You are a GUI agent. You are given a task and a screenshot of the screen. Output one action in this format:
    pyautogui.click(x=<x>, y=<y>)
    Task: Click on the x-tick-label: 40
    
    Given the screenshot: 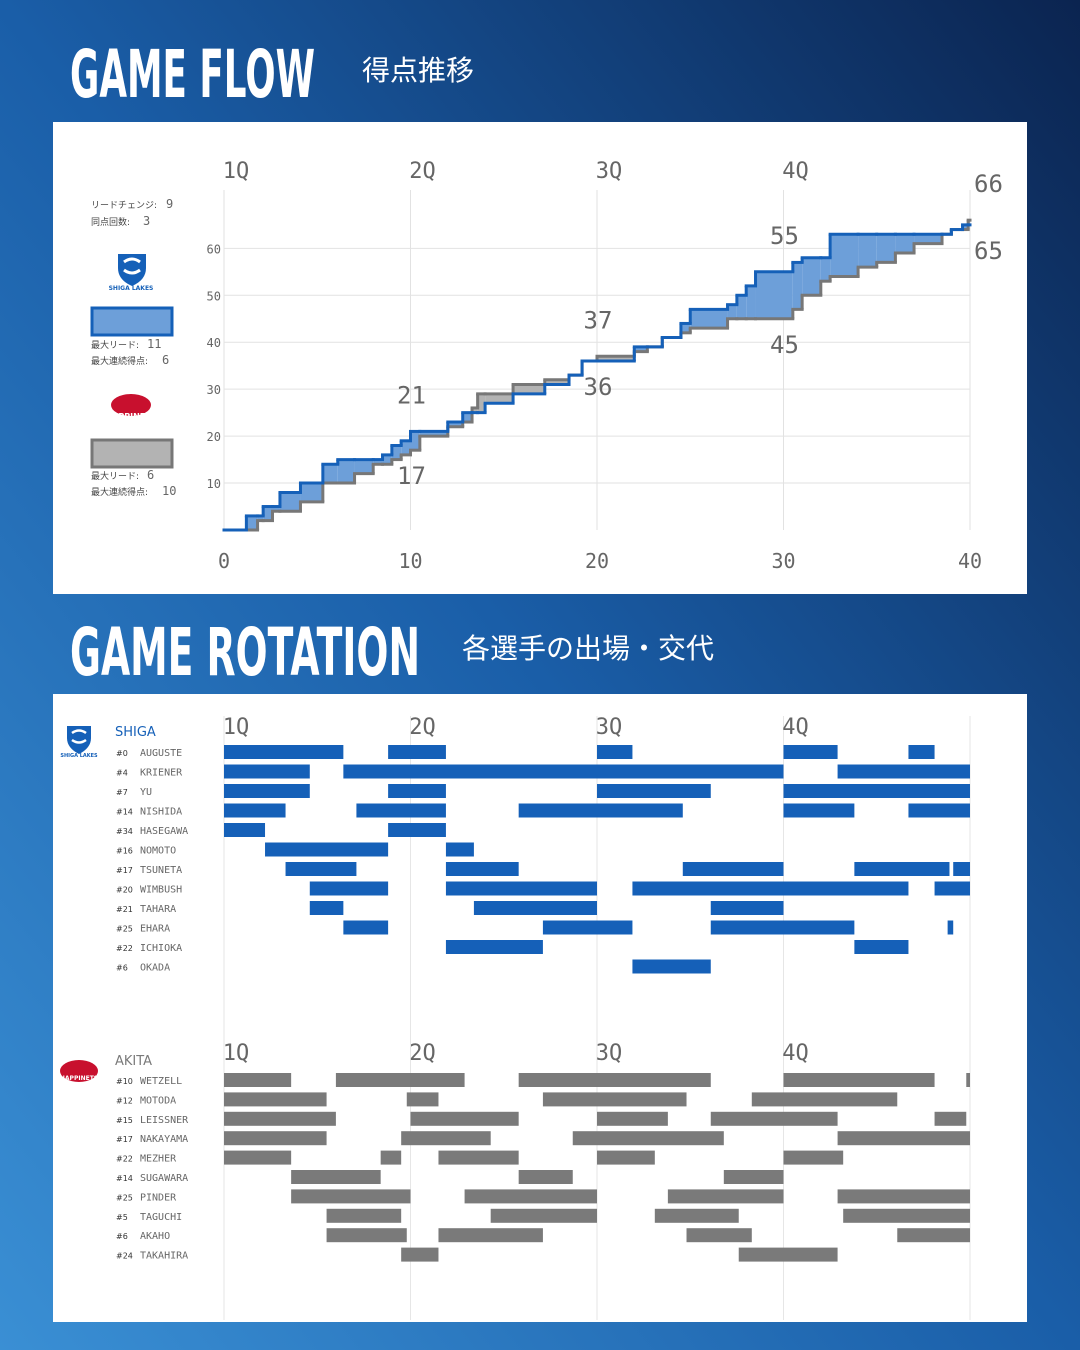 What is the action you would take?
    pyautogui.click(x=970, y=561)
    